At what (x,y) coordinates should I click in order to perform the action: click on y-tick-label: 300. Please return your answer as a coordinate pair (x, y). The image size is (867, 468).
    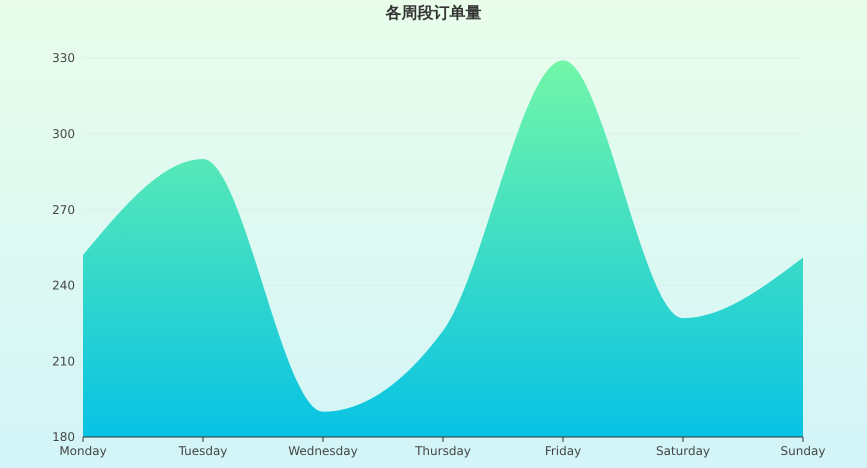
    Looking at the image, I should click on (63, 134).